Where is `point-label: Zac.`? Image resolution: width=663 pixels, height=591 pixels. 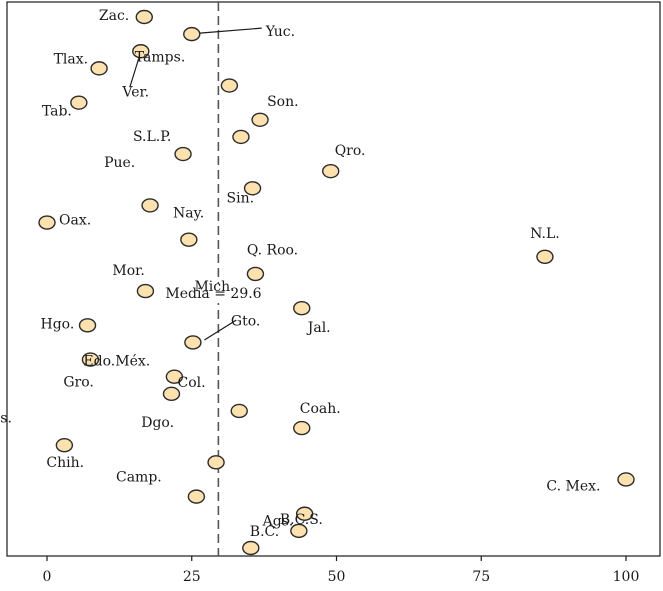 point-label: Zac. is located at coordinates (114, 16).